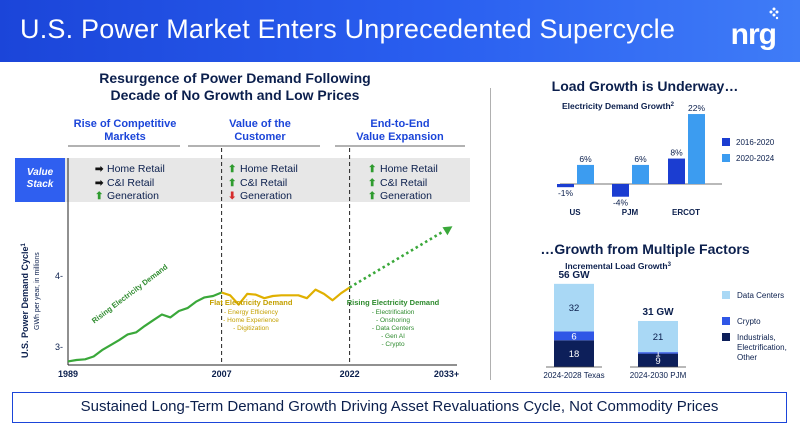 The image size is (800, 427). I want to click on bar-ercot-2020-2024, so click(696, 149).